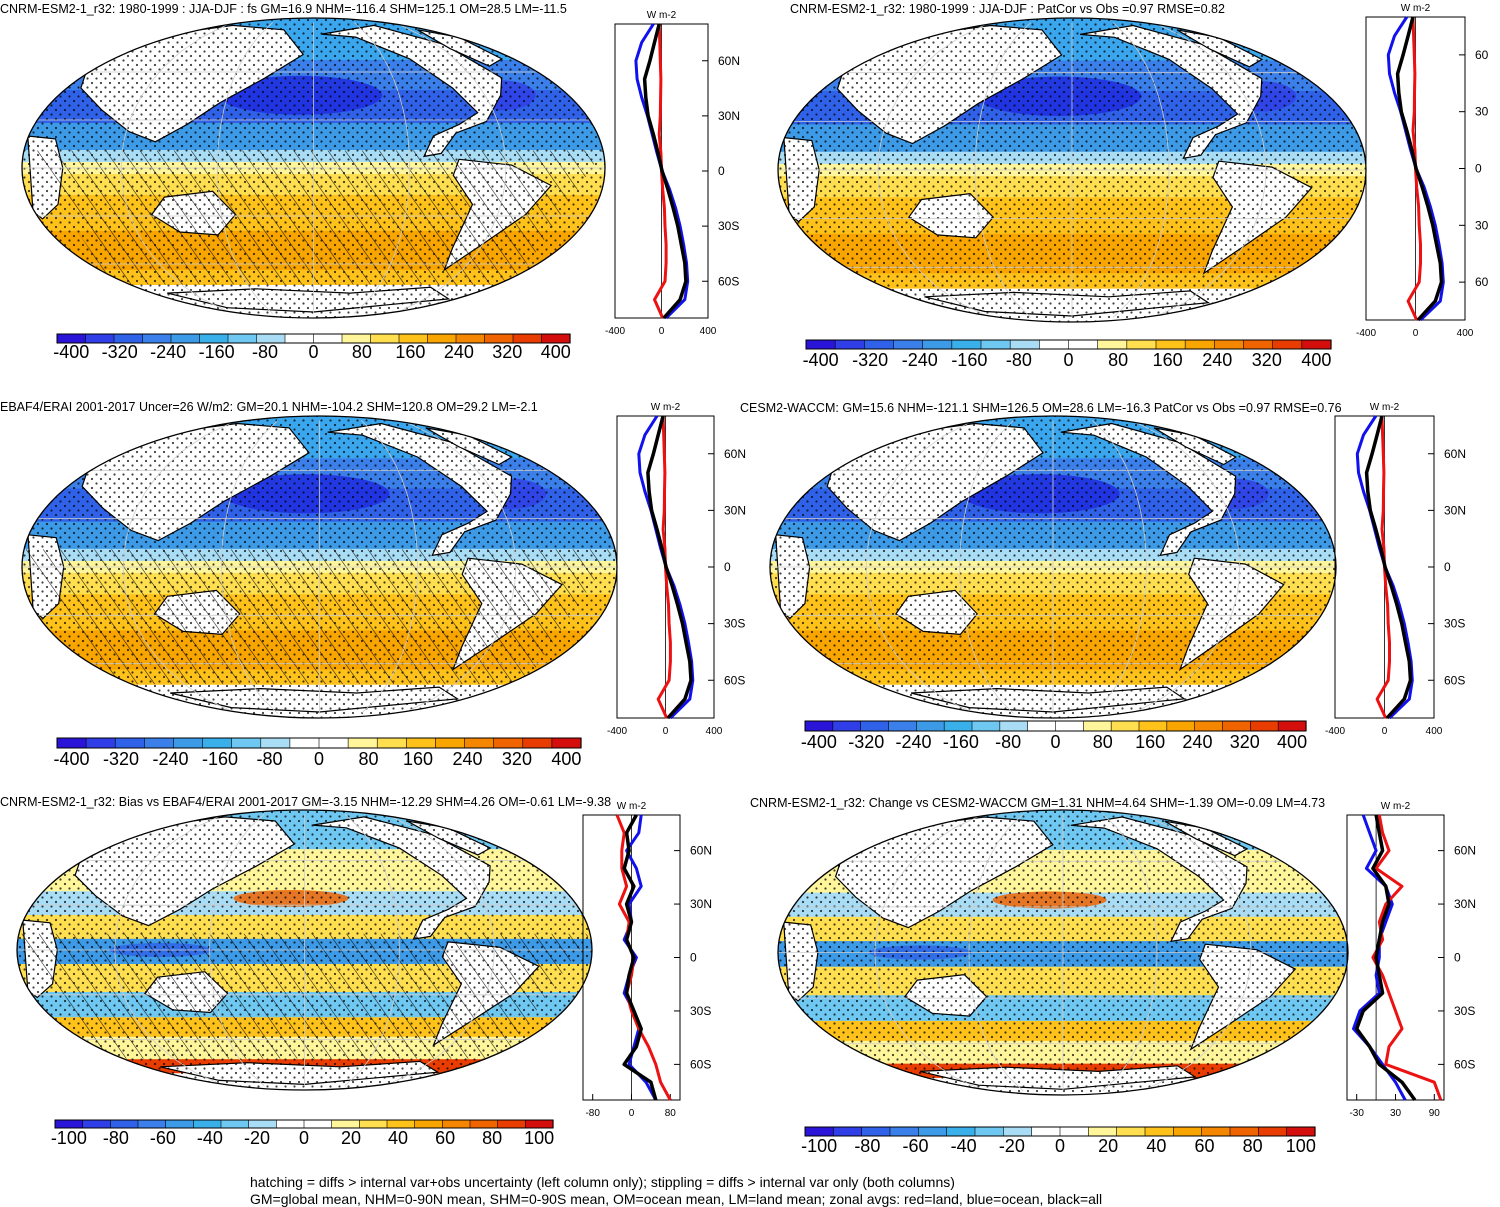 This screenshot has height=1207, width=1500. Describe the element at coordinates (1416, 8) in the screenshot. I see `zonal-units-label: W m-2` at that location.